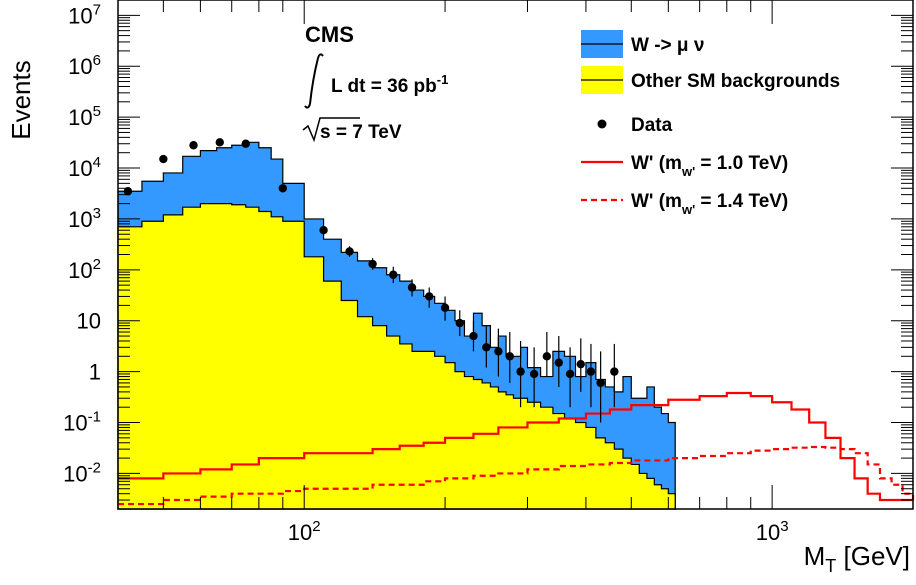 The image size is (916, 585). I want to click on legend-marker-data, so click(602, 124).